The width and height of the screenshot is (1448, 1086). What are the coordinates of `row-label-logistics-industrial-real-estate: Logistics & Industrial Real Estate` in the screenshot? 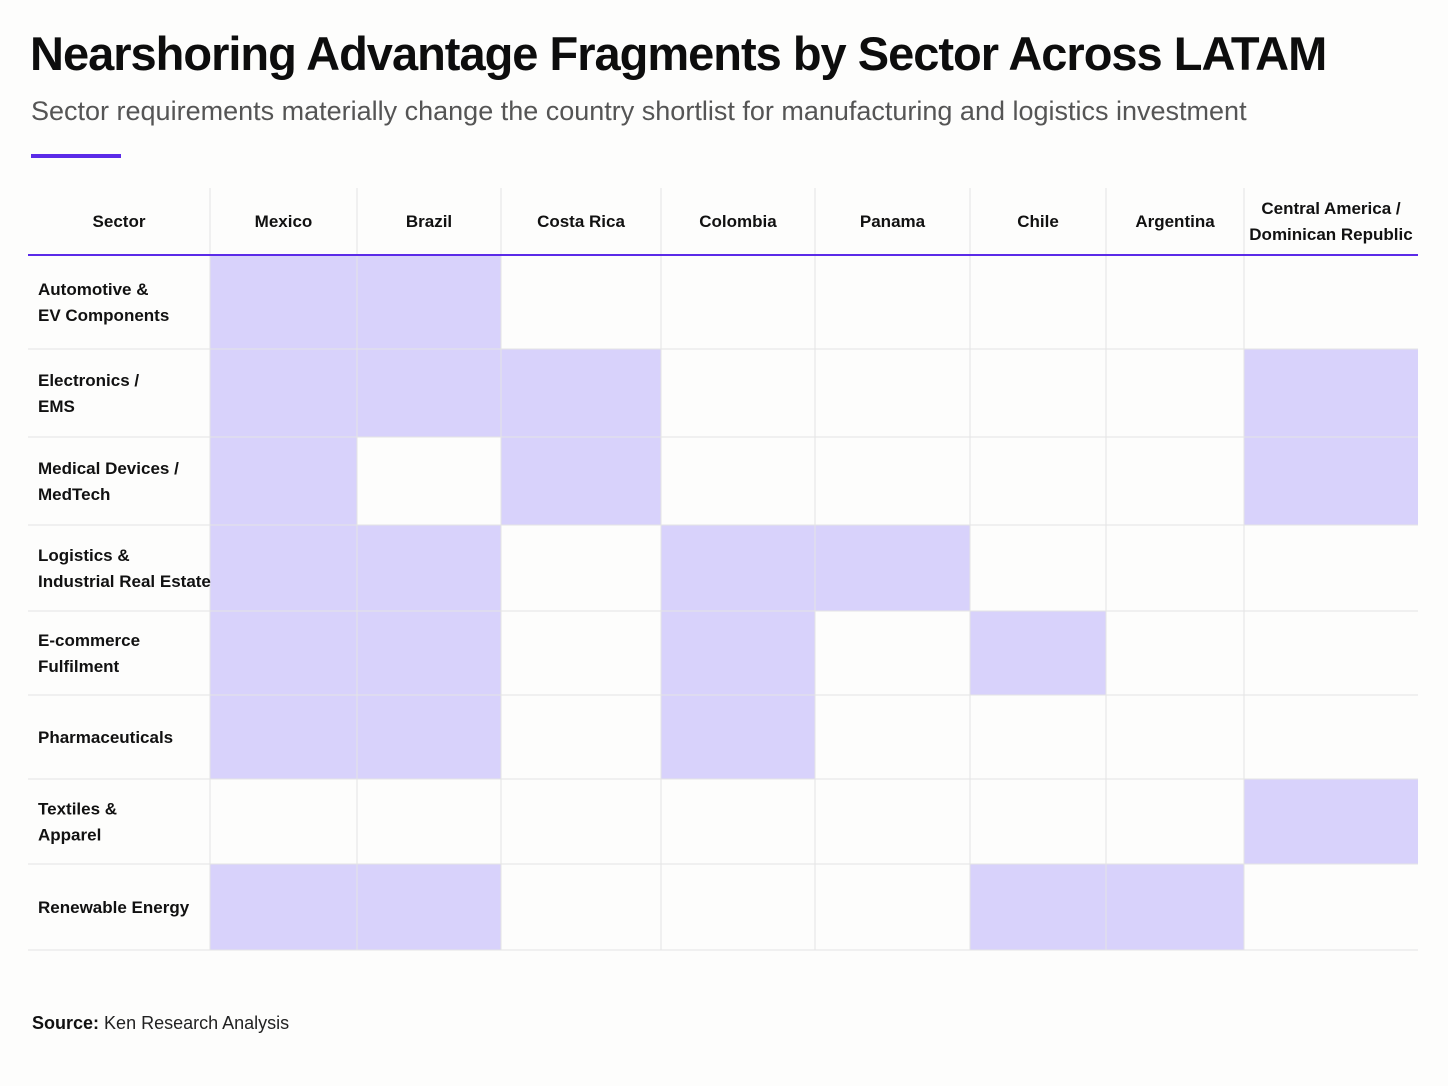 It's located at (124, 568).